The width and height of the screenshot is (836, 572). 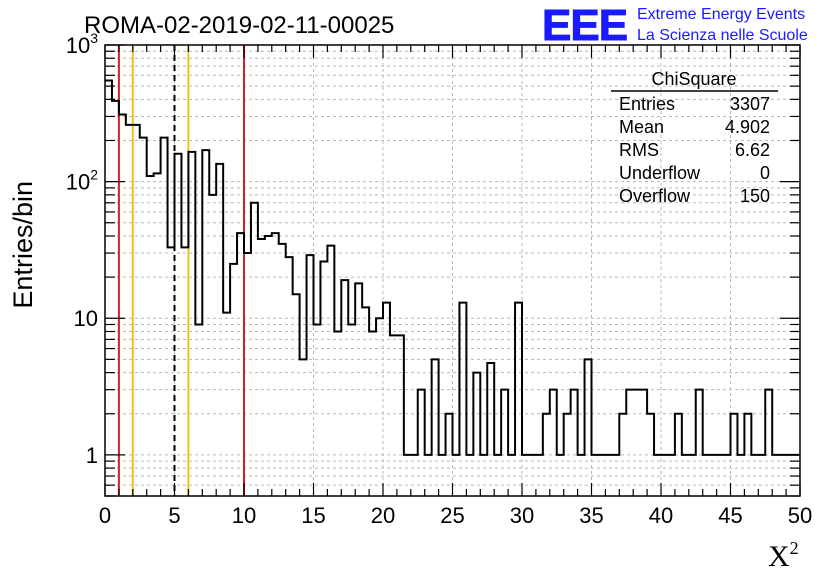 I want to click on x-tick-label: 25, so click(x=452, y=515).